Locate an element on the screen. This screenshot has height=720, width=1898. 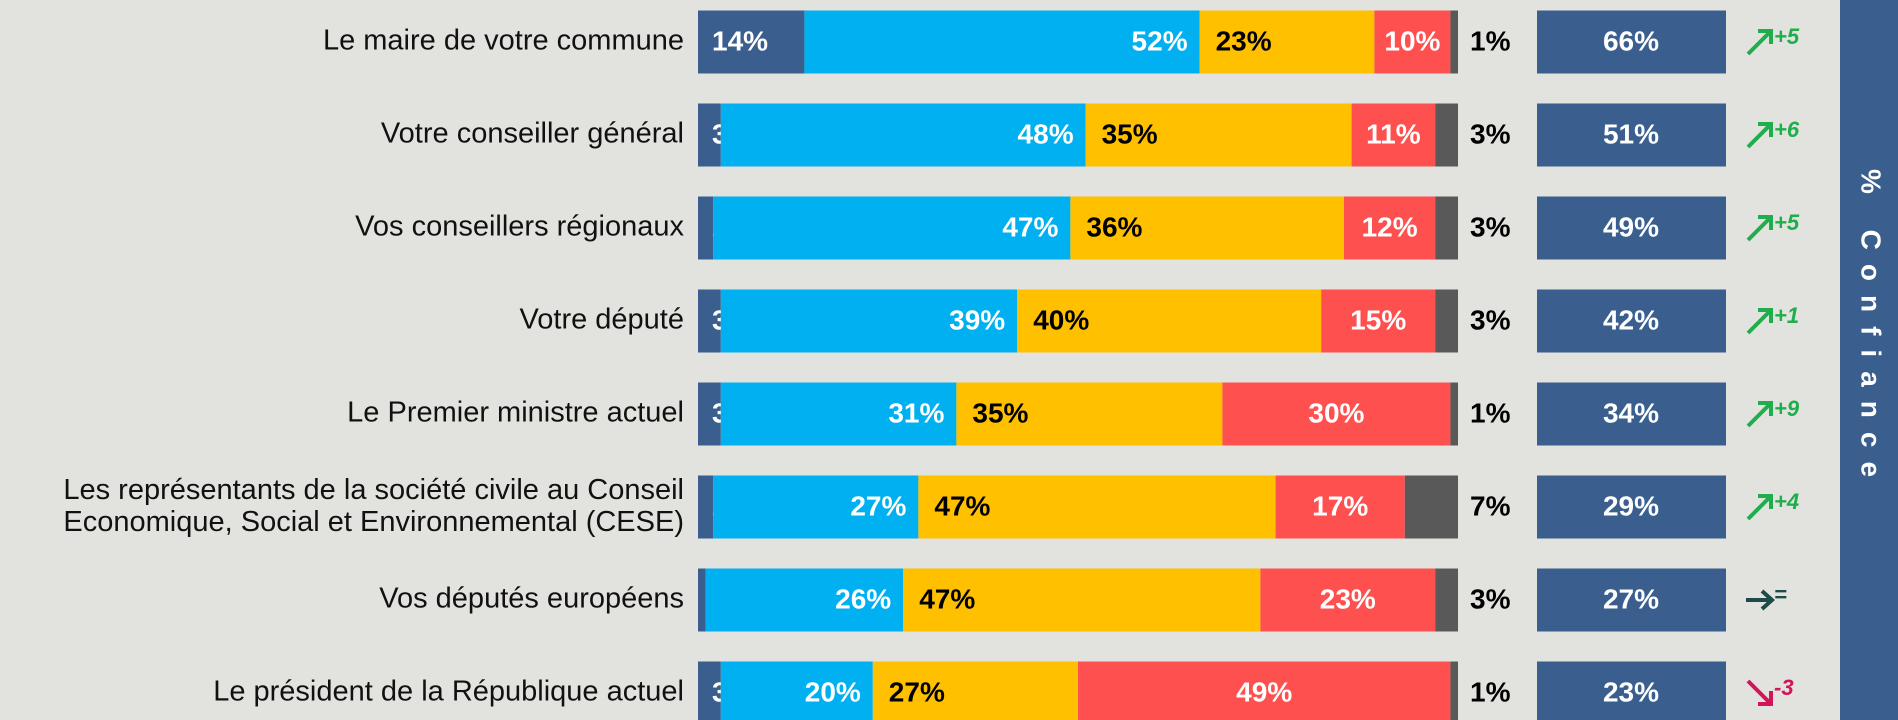
total-label: 49% is located at coordinates (1631, 226).